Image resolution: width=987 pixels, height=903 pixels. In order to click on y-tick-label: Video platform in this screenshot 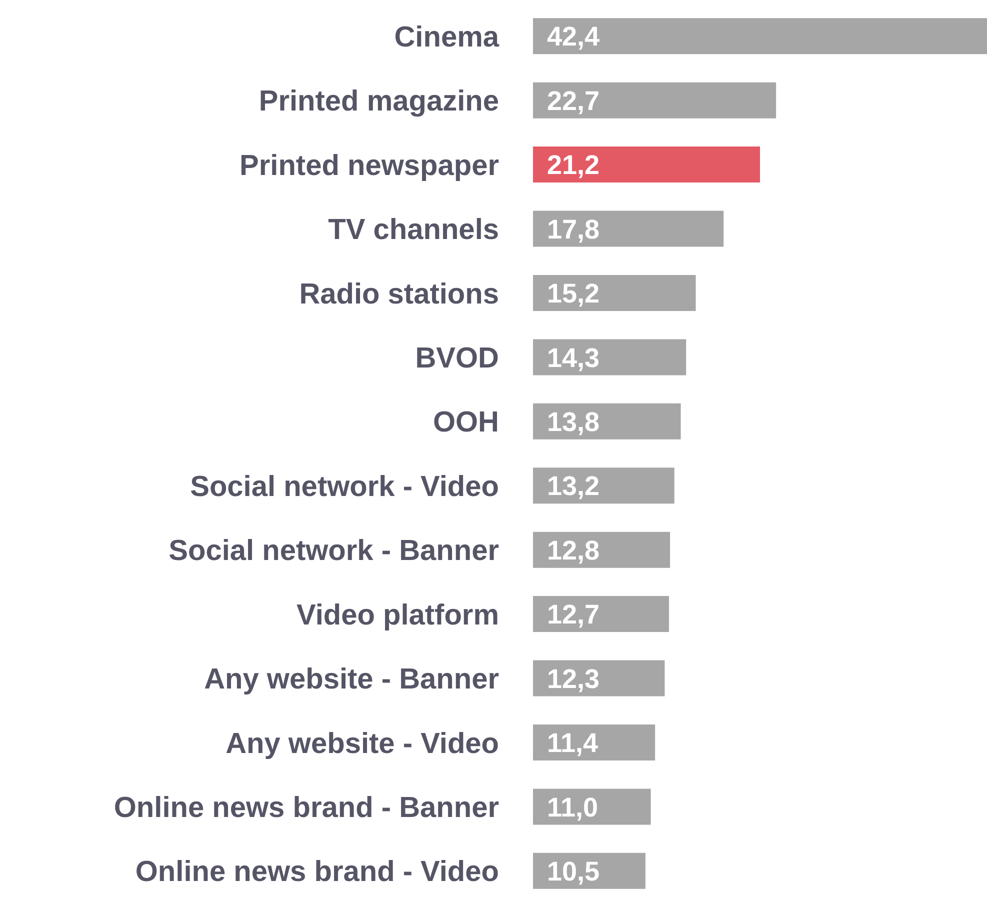, I will do `click(397, 615)`.